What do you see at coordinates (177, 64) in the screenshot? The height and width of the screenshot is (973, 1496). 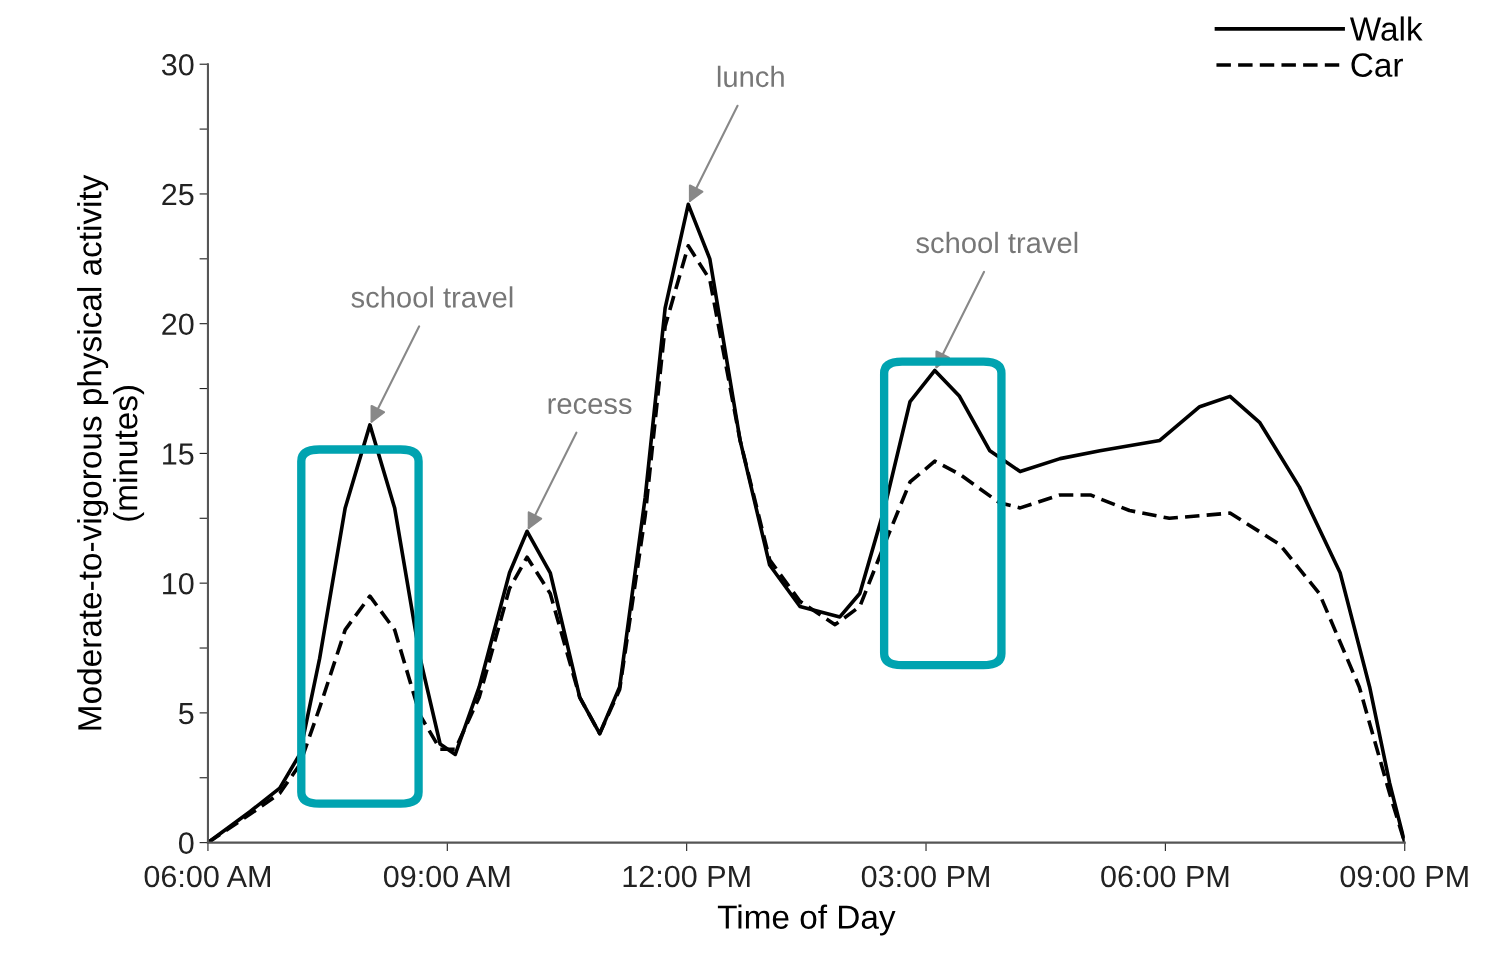 I see `y-tick-label: 30` at bounding box center [177, 64].